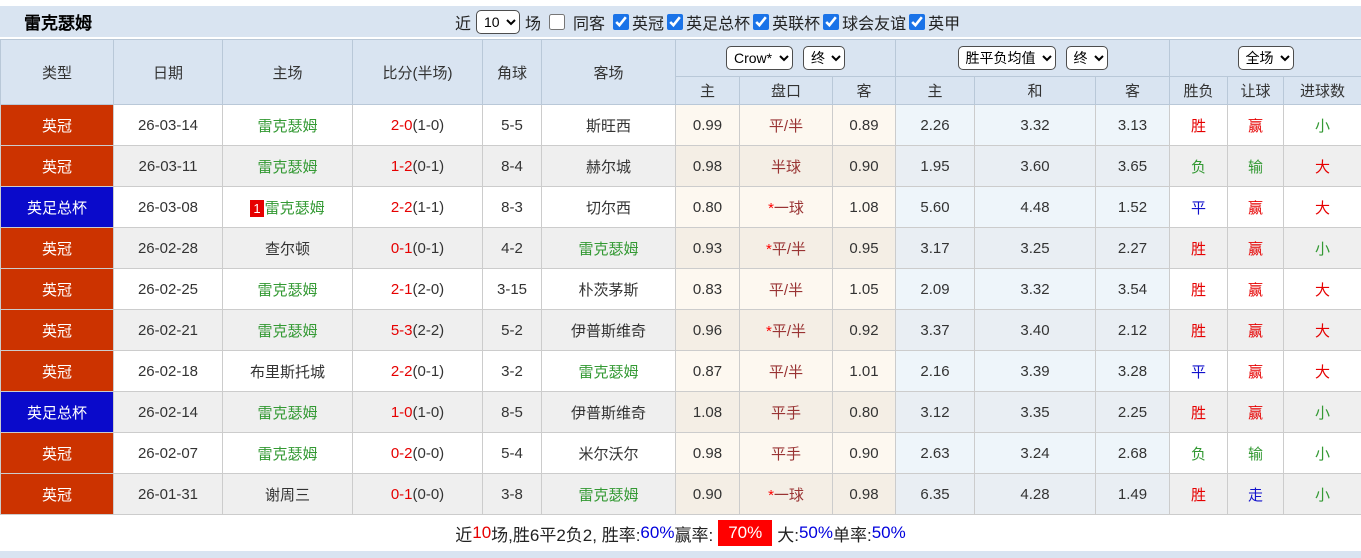 Image resolution: width=1361 pixels, height=558 pixels. I want to click on league-filter-label: 球会友谊, so click(874, 22).